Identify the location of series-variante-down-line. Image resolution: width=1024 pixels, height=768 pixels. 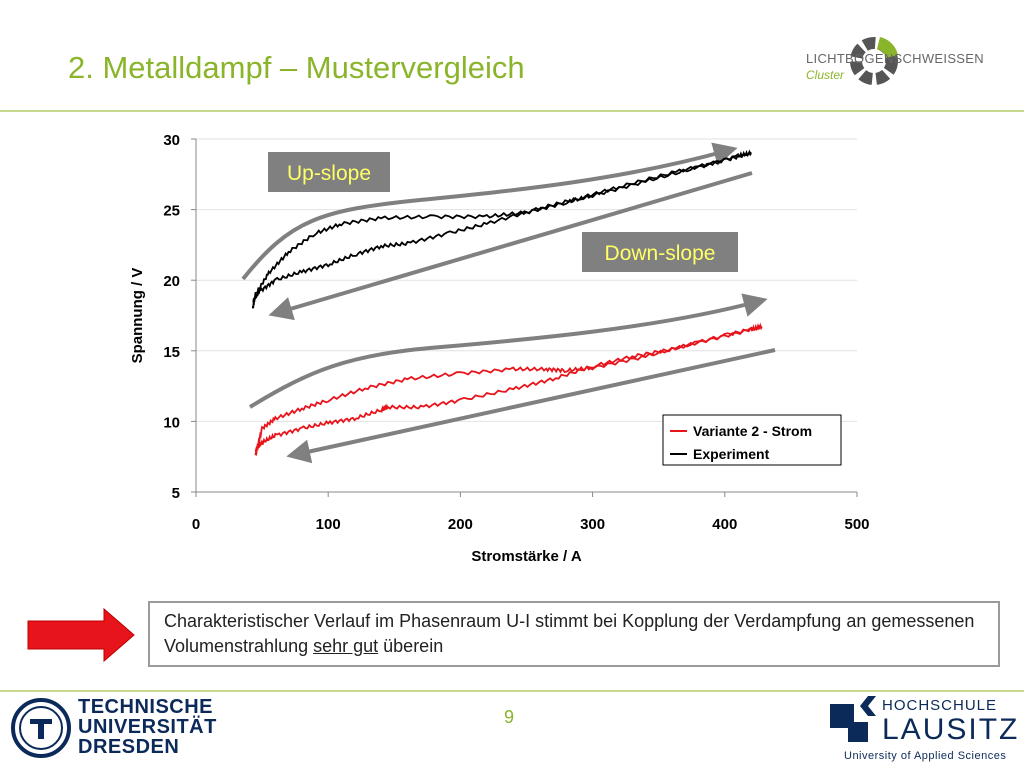
(508, 389).